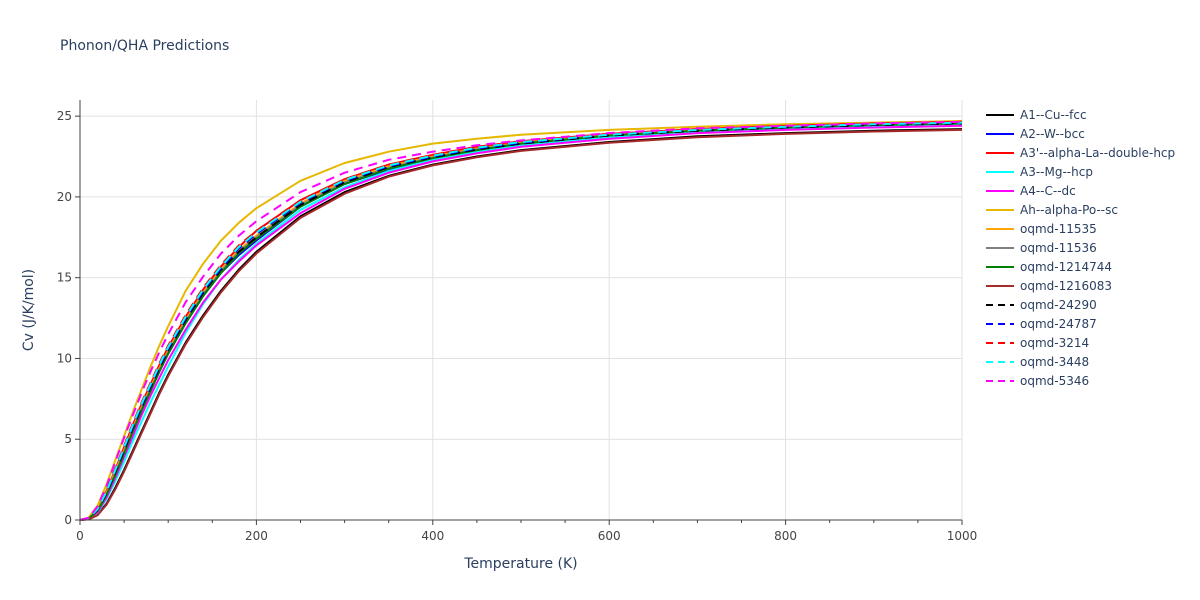 This screenshot has height=600, width=1200. I want to click on legend-item: oqmd-1214744, so click(1049, 267).